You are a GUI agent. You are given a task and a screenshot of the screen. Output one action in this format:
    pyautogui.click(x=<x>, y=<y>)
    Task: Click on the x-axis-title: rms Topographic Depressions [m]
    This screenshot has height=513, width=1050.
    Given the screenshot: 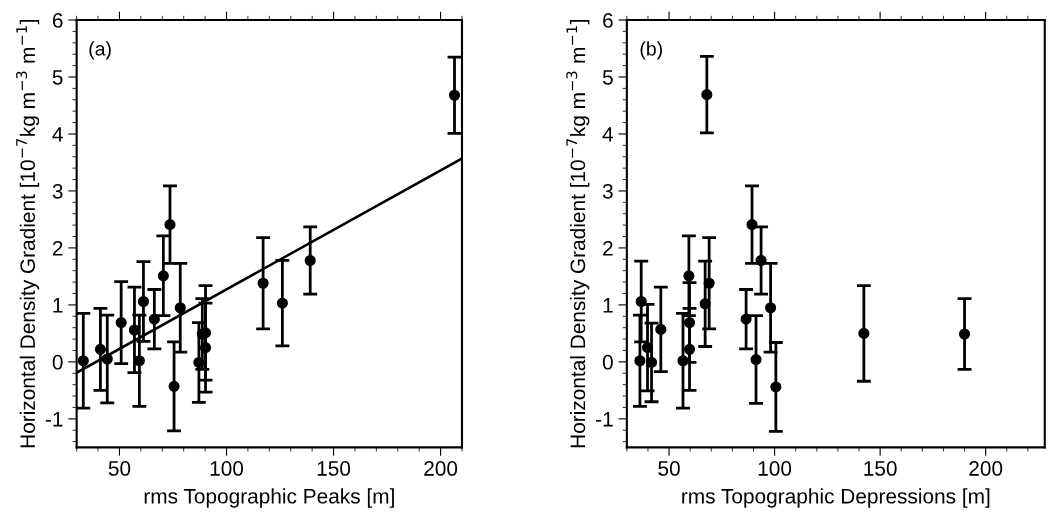 What is the action you would take?
    pyautogui.click(x=836, y=498)
    